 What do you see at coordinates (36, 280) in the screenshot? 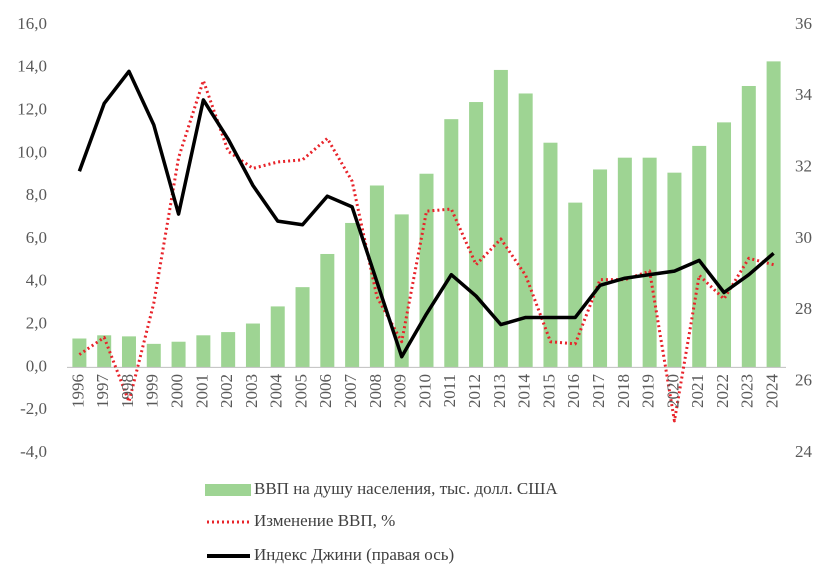
I see `y-tick-label: 4,0` at bounding box center [36, 280].